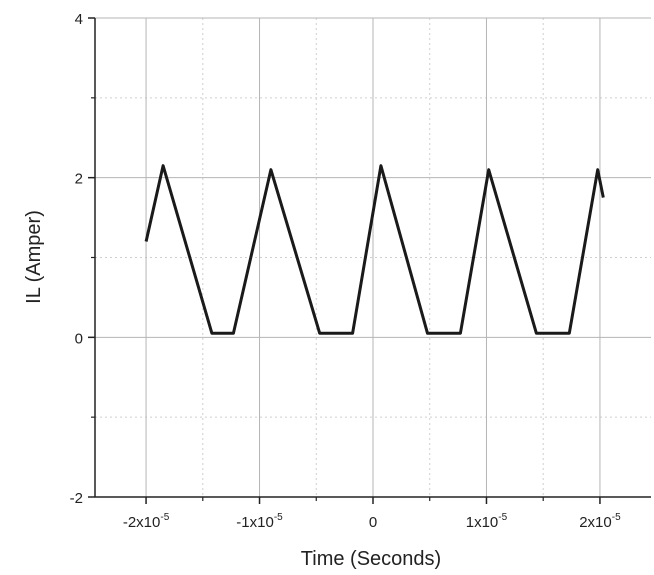 The image size is (654, 575). What do you see at coordinates (34, 257) in the screenshot?
I see `y-axis-title: IL (Amper)` at bounding box center [34, 257].